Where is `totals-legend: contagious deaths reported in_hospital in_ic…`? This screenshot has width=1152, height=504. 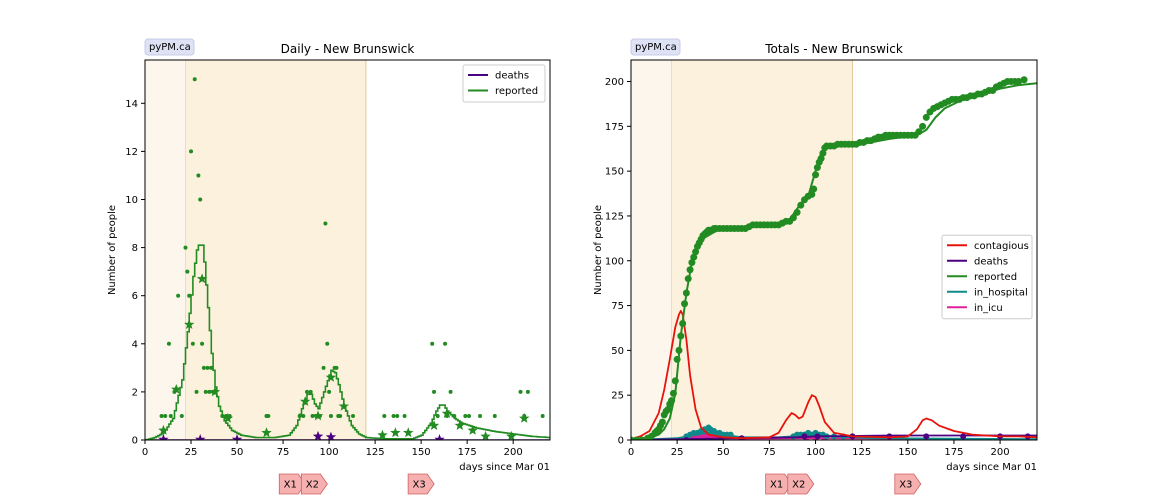
totals-legend: contagious deaths reported in_hospital in_ic… is located at coordinates (987, 277).